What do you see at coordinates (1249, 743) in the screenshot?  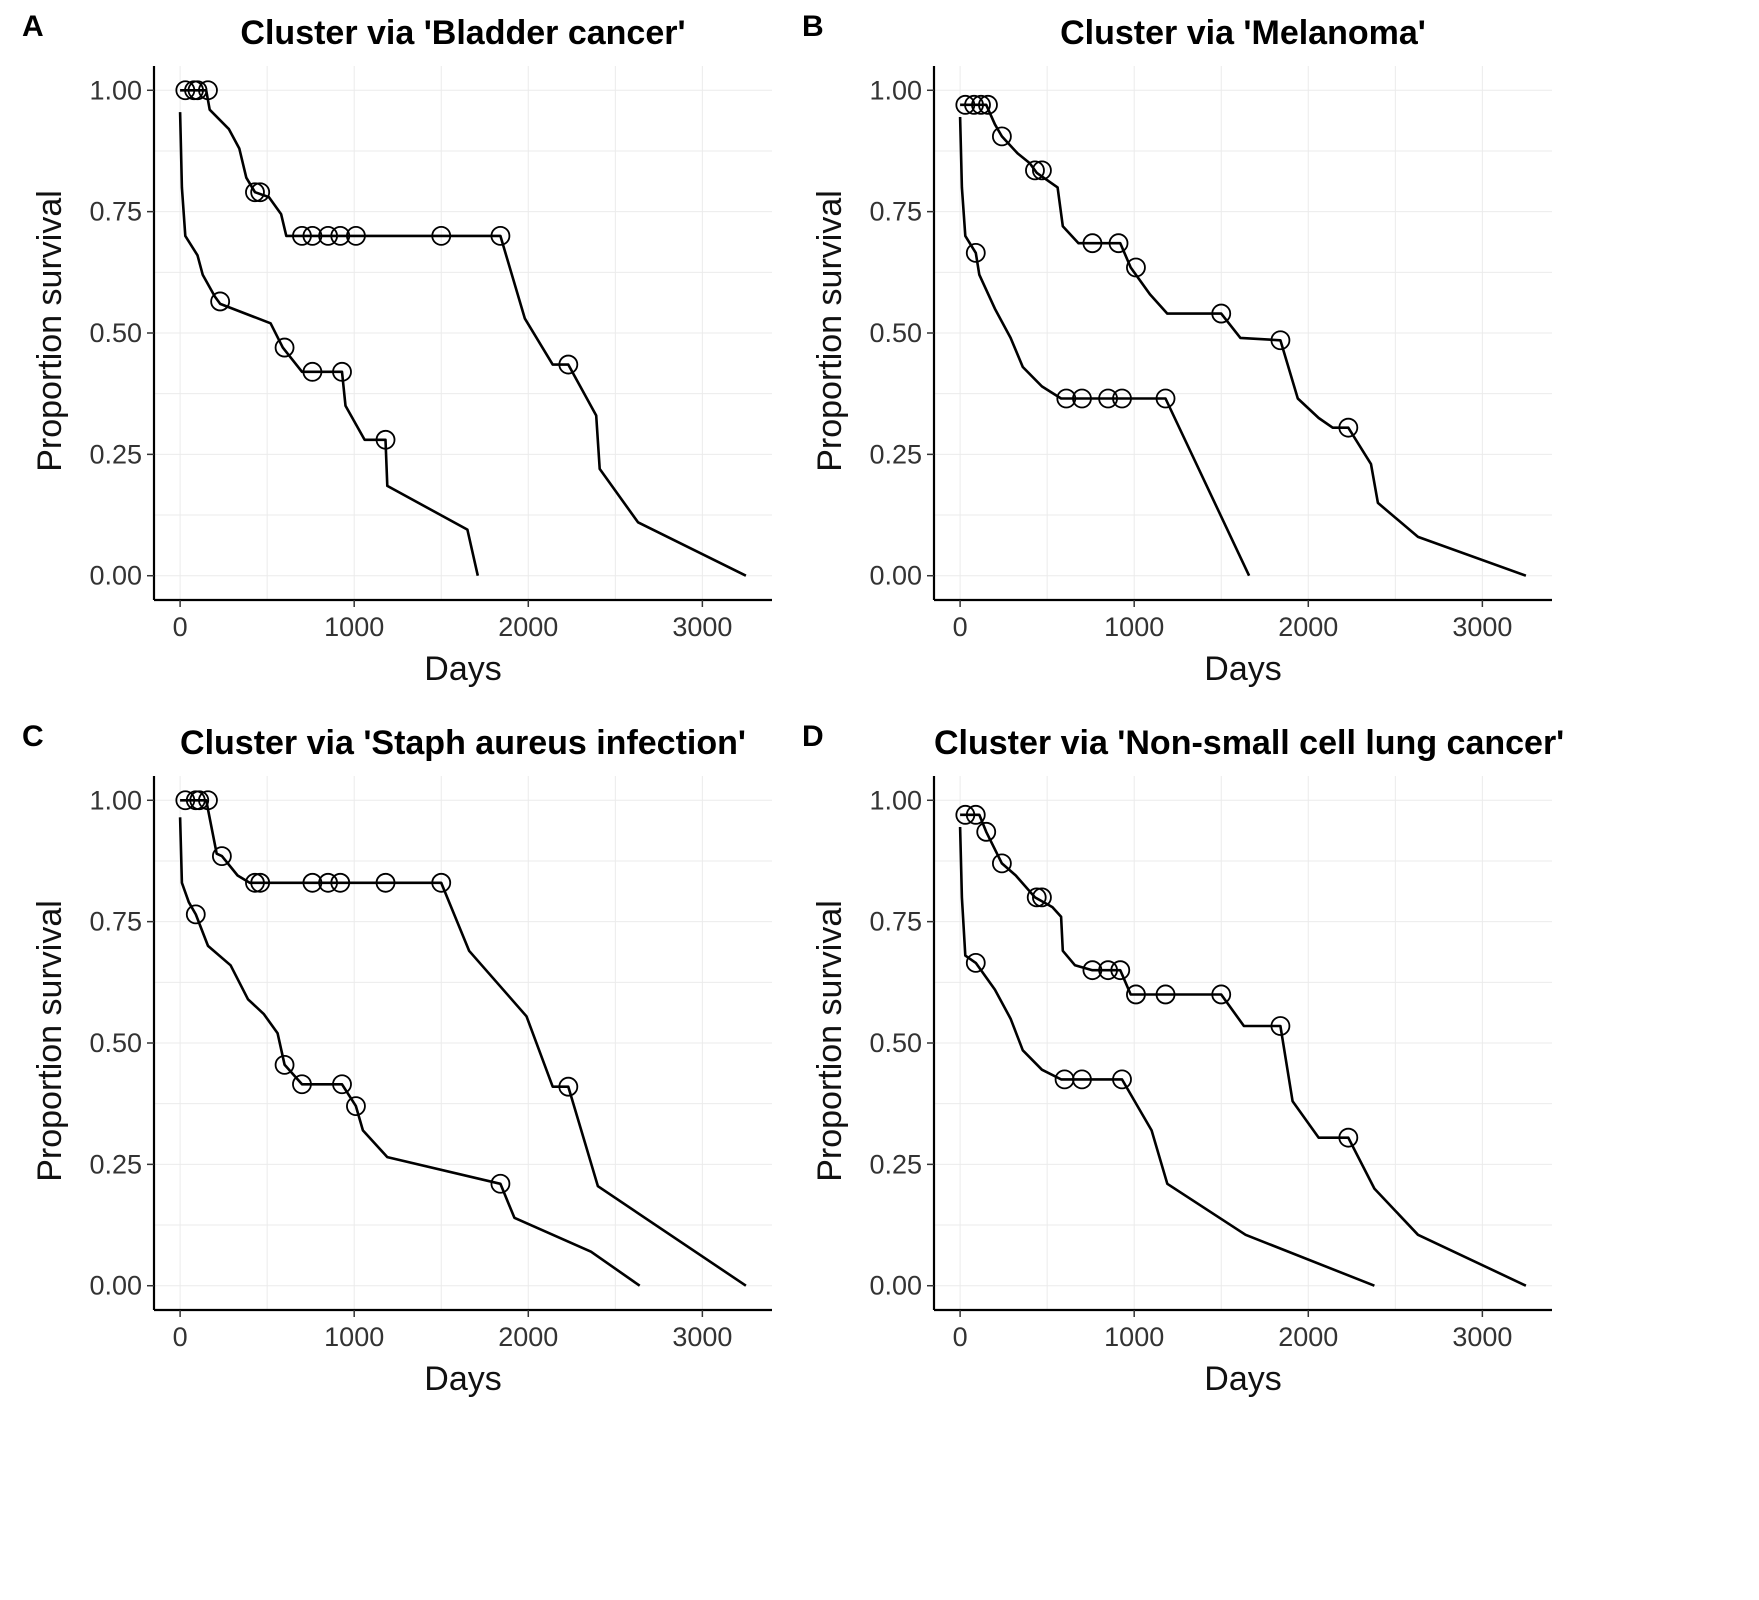 I see `chart-title: Cluster via 'Non-small cell lung cancer'` at bounding box center [1249, 743].